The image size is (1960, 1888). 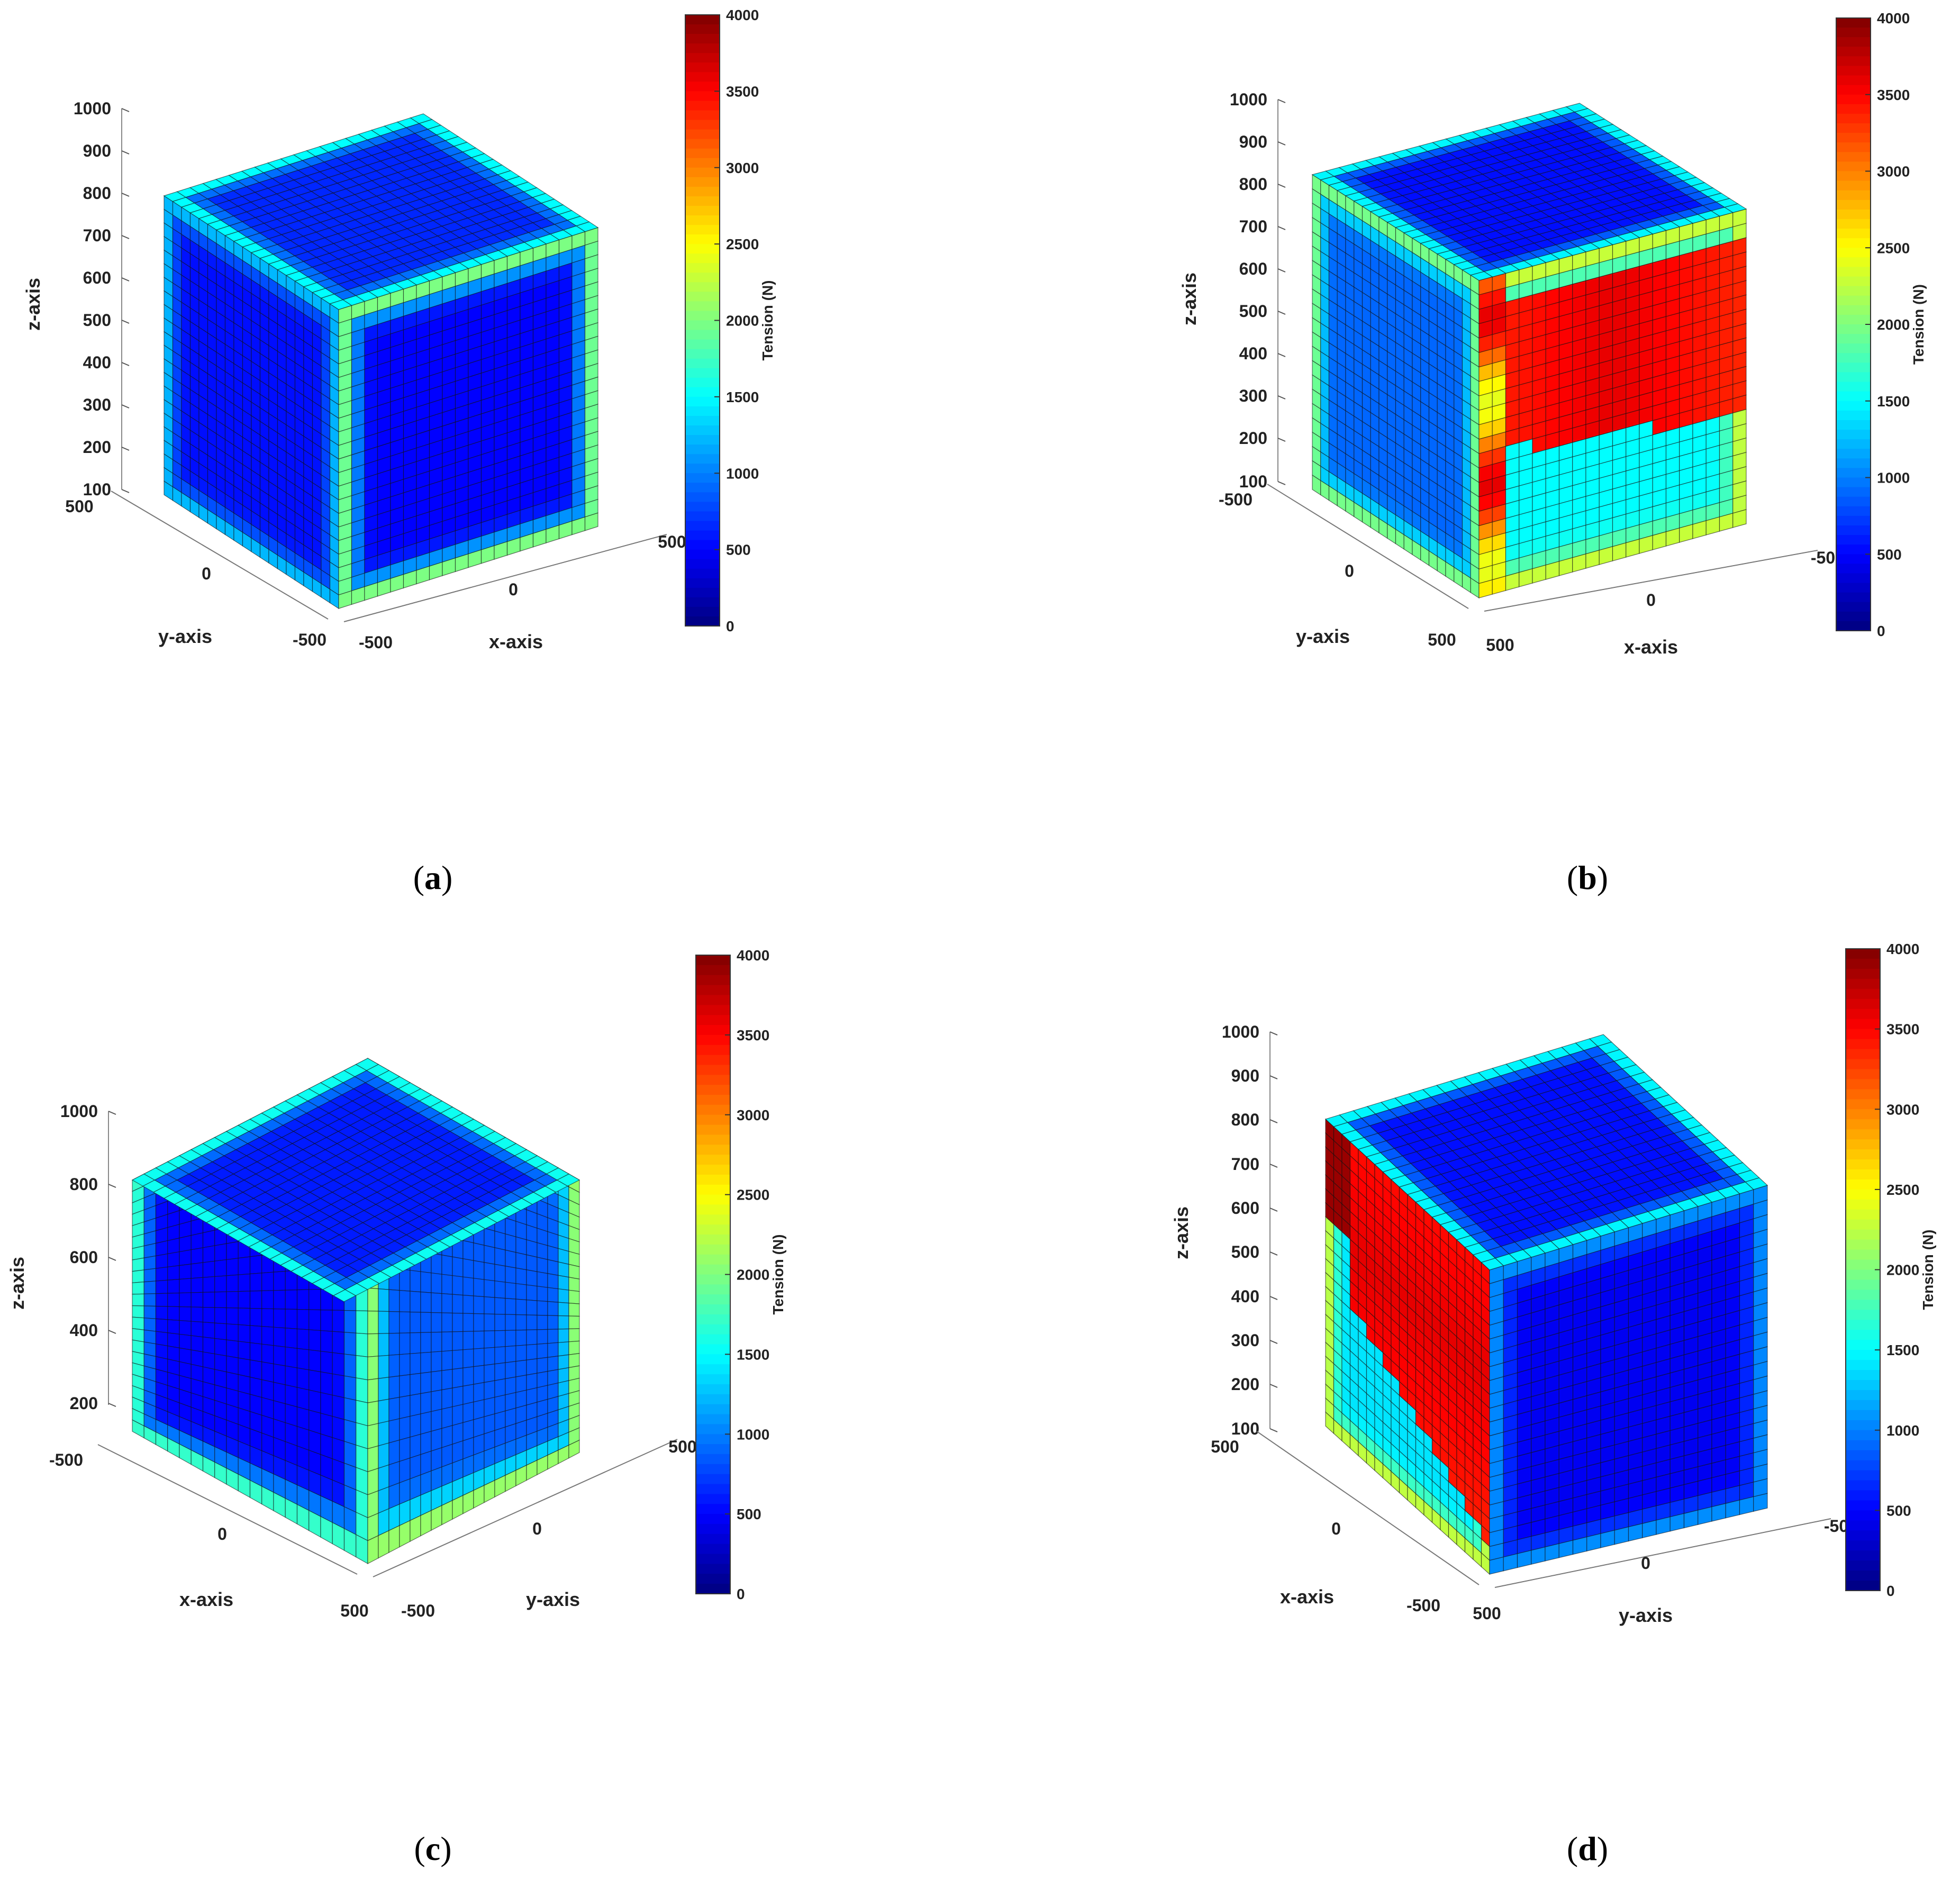 I want to click on z-tick-label: 1000, so click(x=92, y=108).